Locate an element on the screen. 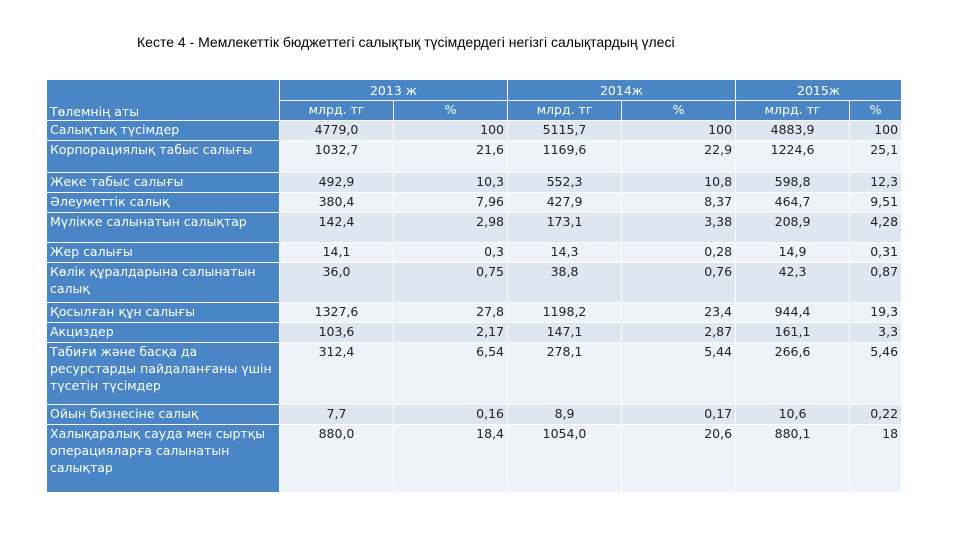 This screenshot has width=960, height=540. unit-2015-amount: млрд. тг is located at coordinates (793, 110).